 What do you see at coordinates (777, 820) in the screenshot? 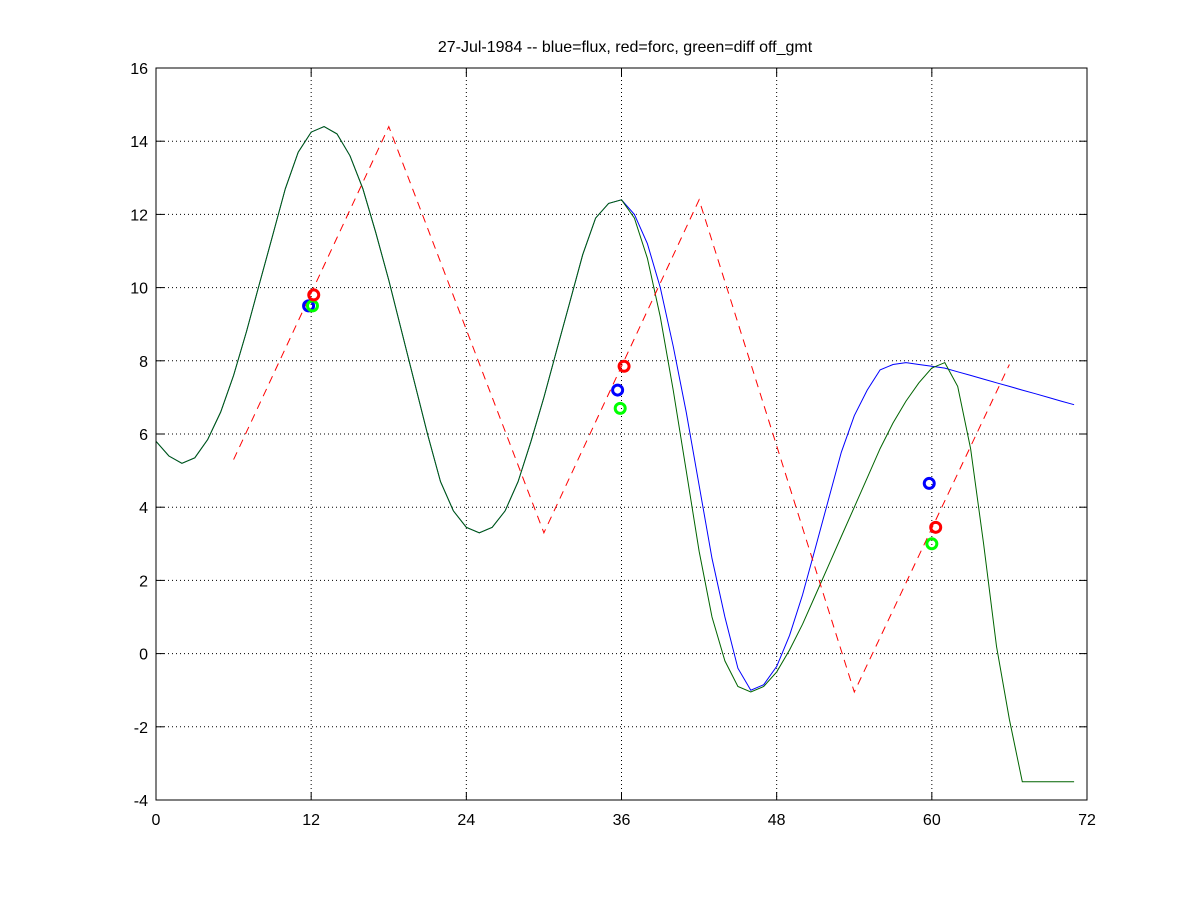
I see `x-tick-label: 48` at bounding box center [777, 820].